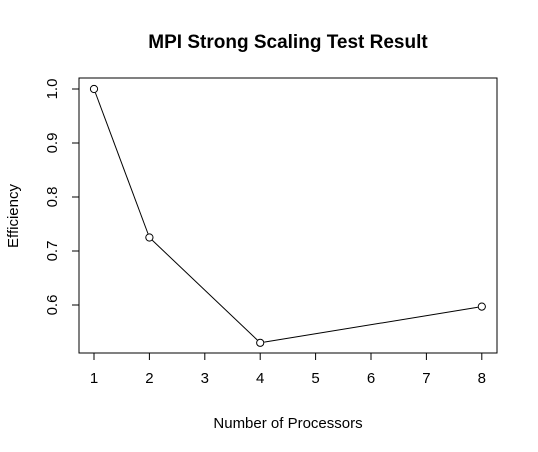 This screenshot has height=452, width=538. I want to click on y-tick-label: 0.9, so click(52, 143).